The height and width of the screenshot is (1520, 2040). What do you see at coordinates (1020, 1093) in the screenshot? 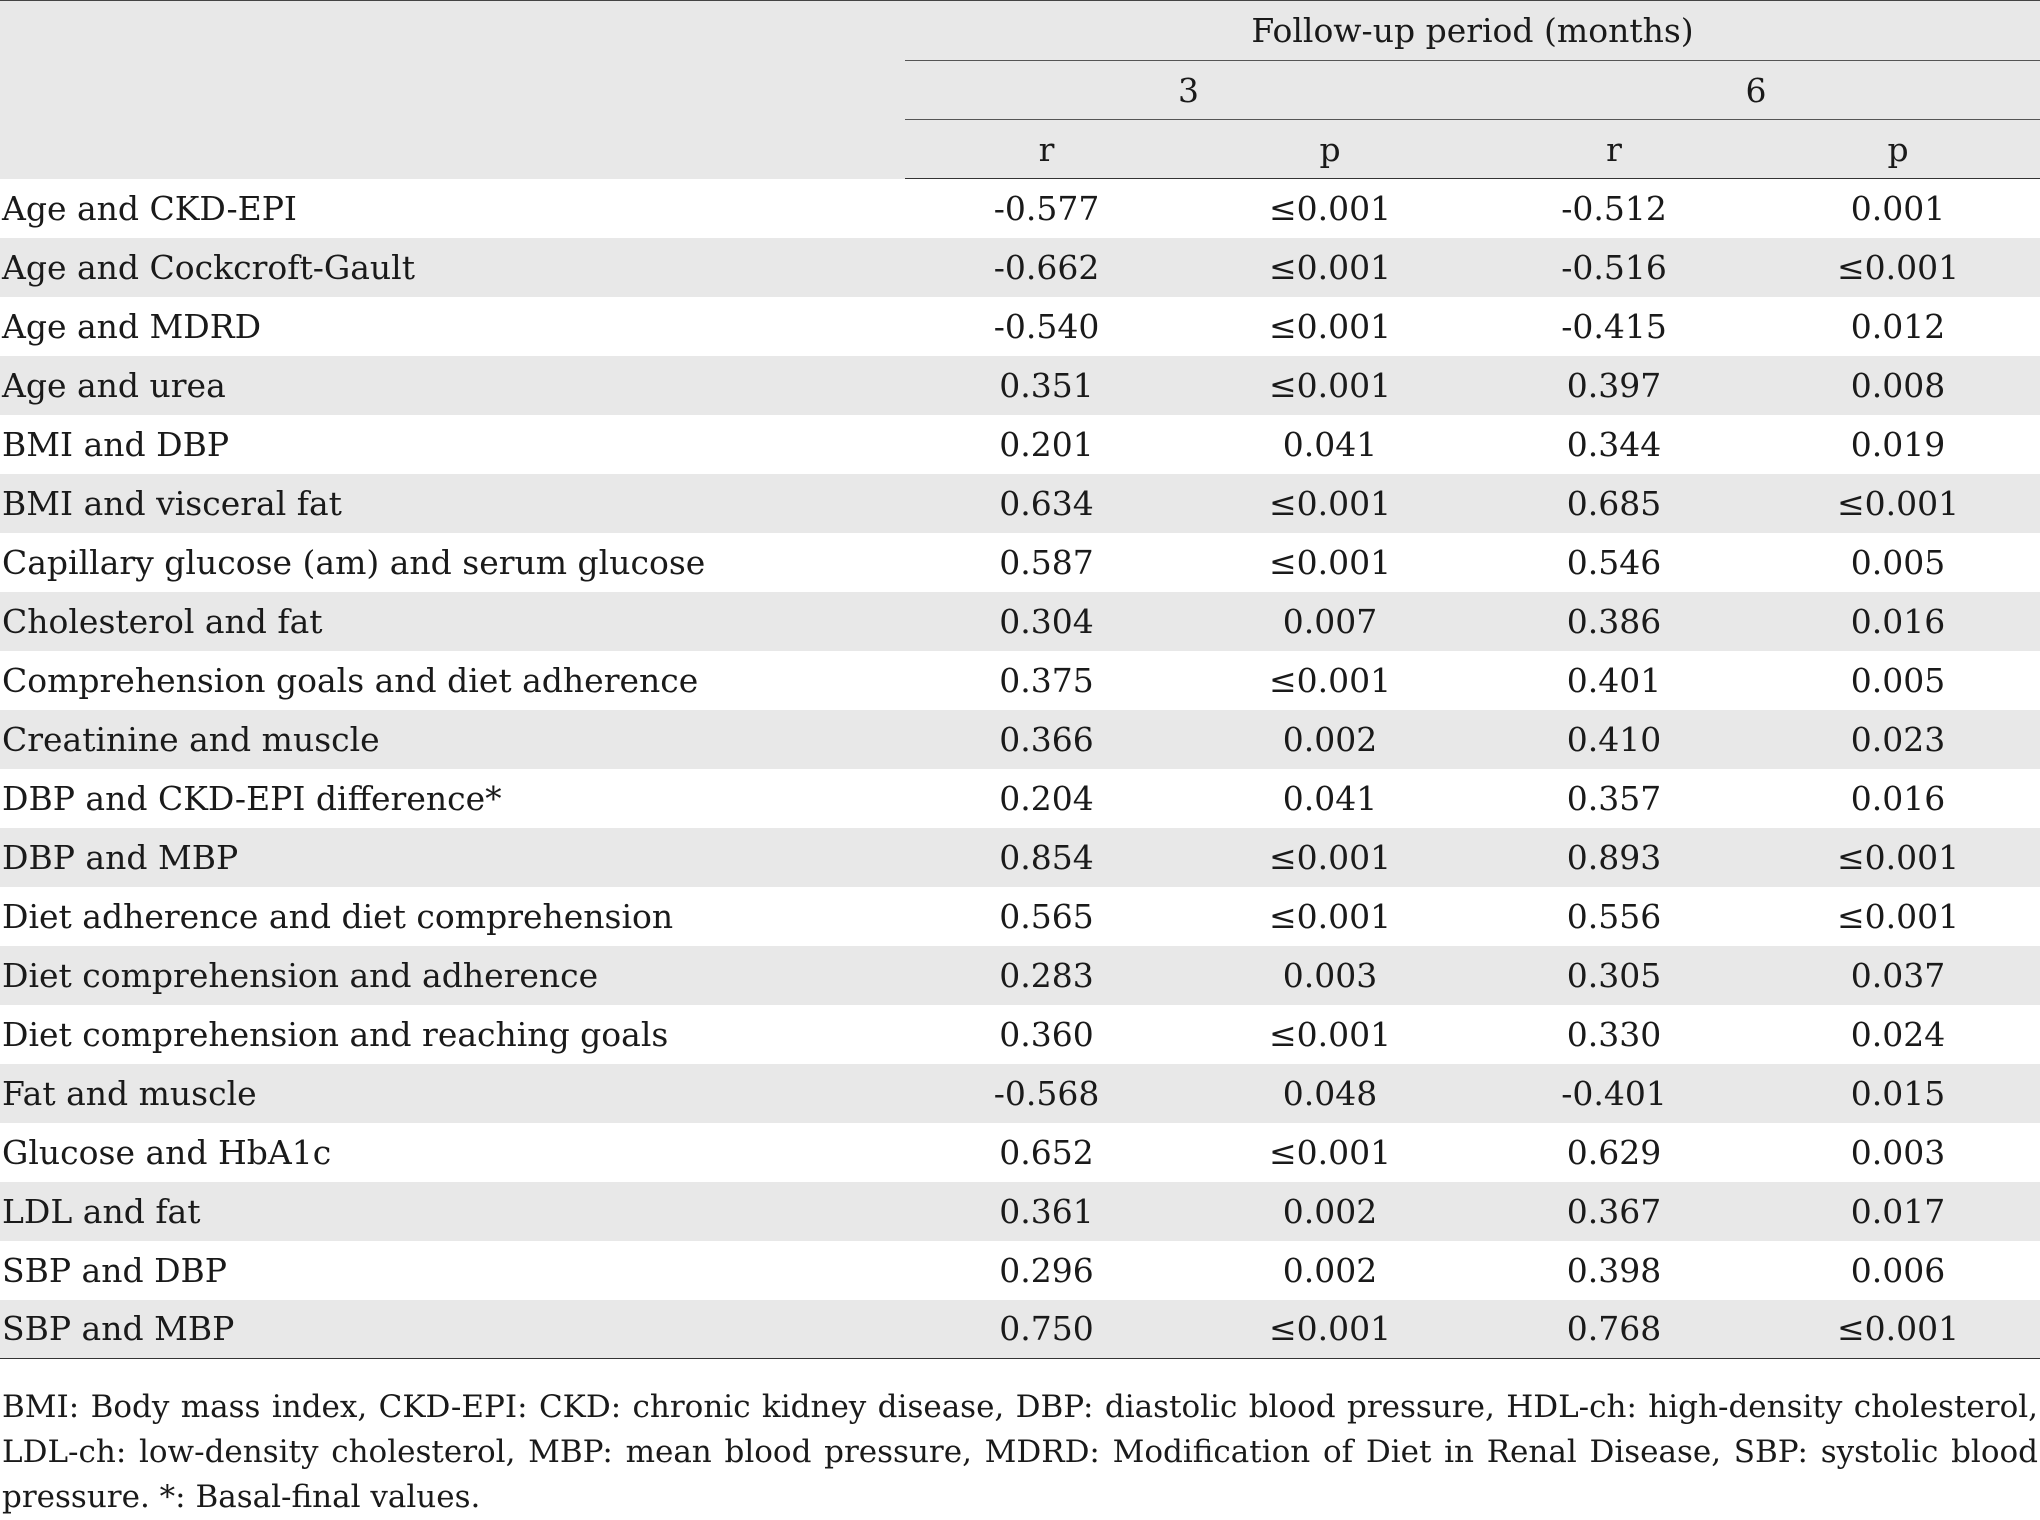
I see `table-row: Fat and muscle -0.568 0.048 -0.401 0.015` at bounding box center [1020, 1093].